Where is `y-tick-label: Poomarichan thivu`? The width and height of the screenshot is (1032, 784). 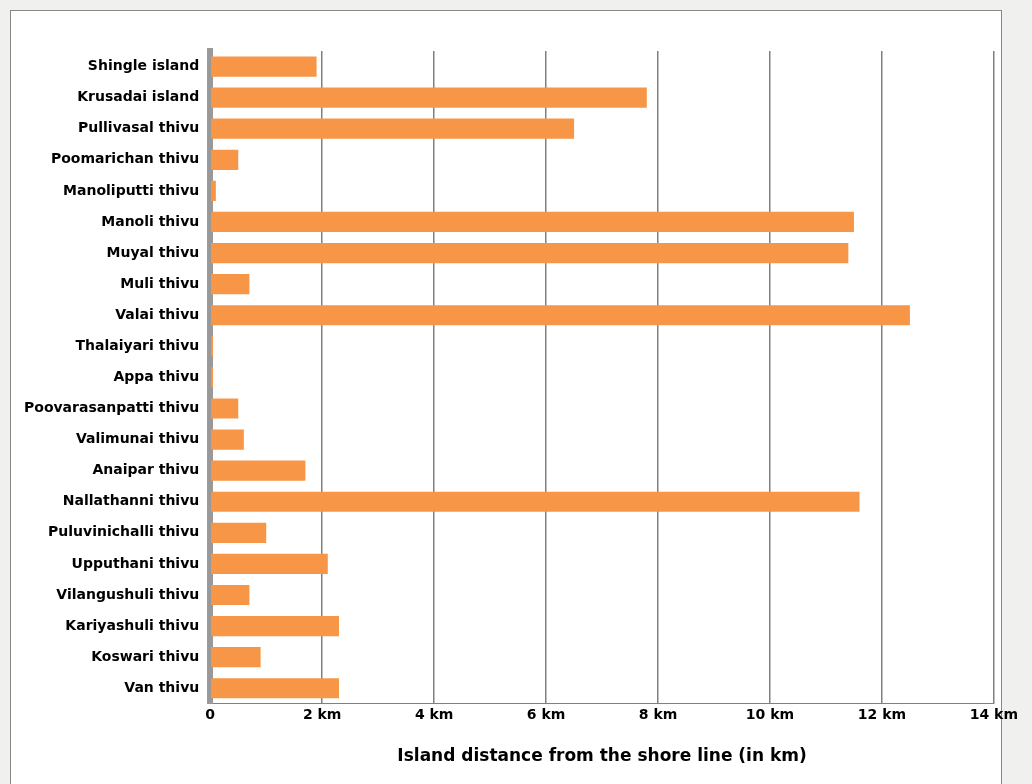 y-tick-label: Poomarichan thivu is located at coordinates (125, 158).